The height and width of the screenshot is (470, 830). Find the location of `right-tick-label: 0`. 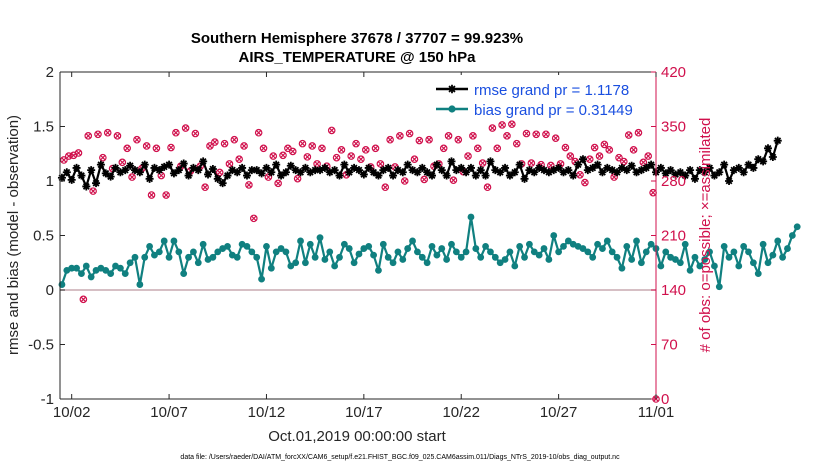

right-tick-label: 0 is located at coordinates (665, 399).